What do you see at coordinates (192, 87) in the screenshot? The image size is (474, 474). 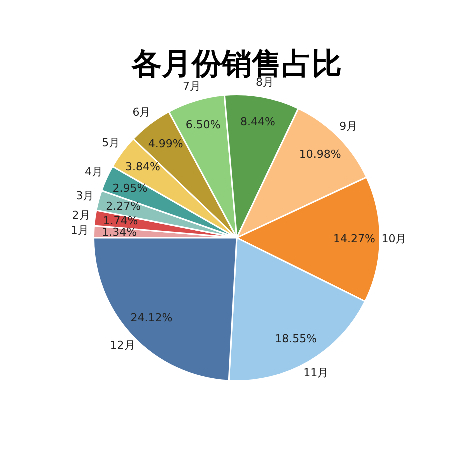 I see `slice-label: 7月` at bounding box center [192, 87].